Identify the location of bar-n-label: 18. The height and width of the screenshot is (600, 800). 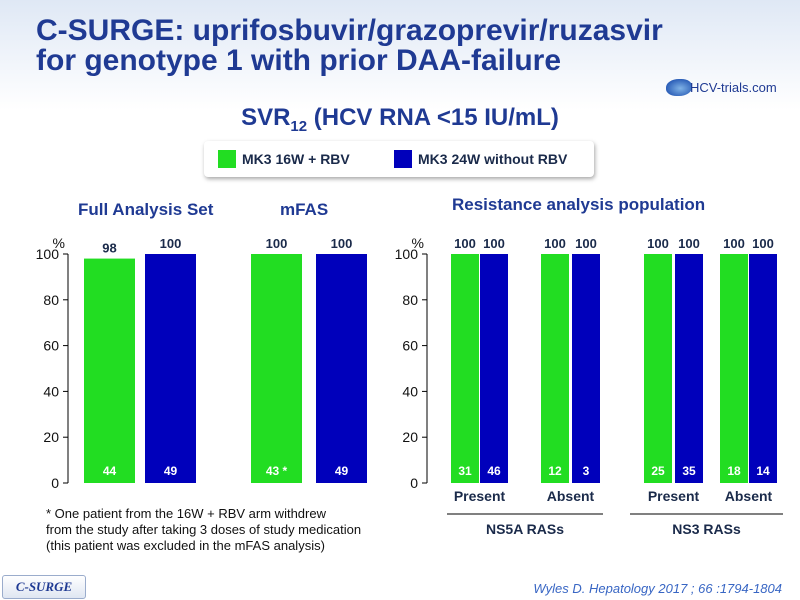
(734, 471).